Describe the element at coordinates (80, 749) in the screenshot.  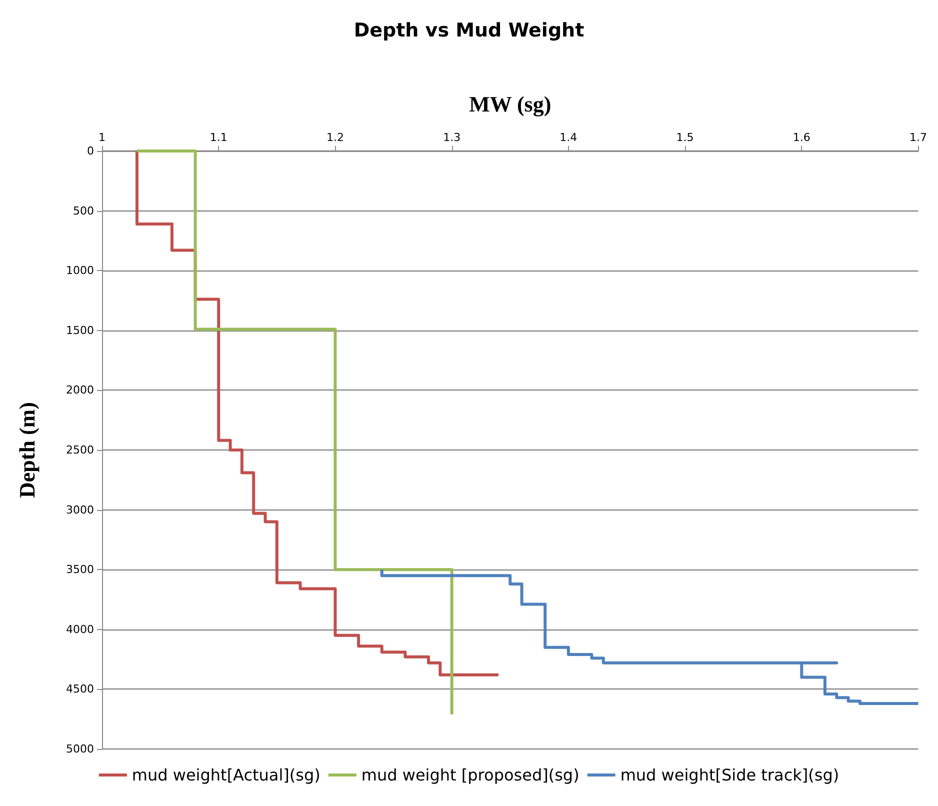
I see `y-tick-label: 5000` at that location.